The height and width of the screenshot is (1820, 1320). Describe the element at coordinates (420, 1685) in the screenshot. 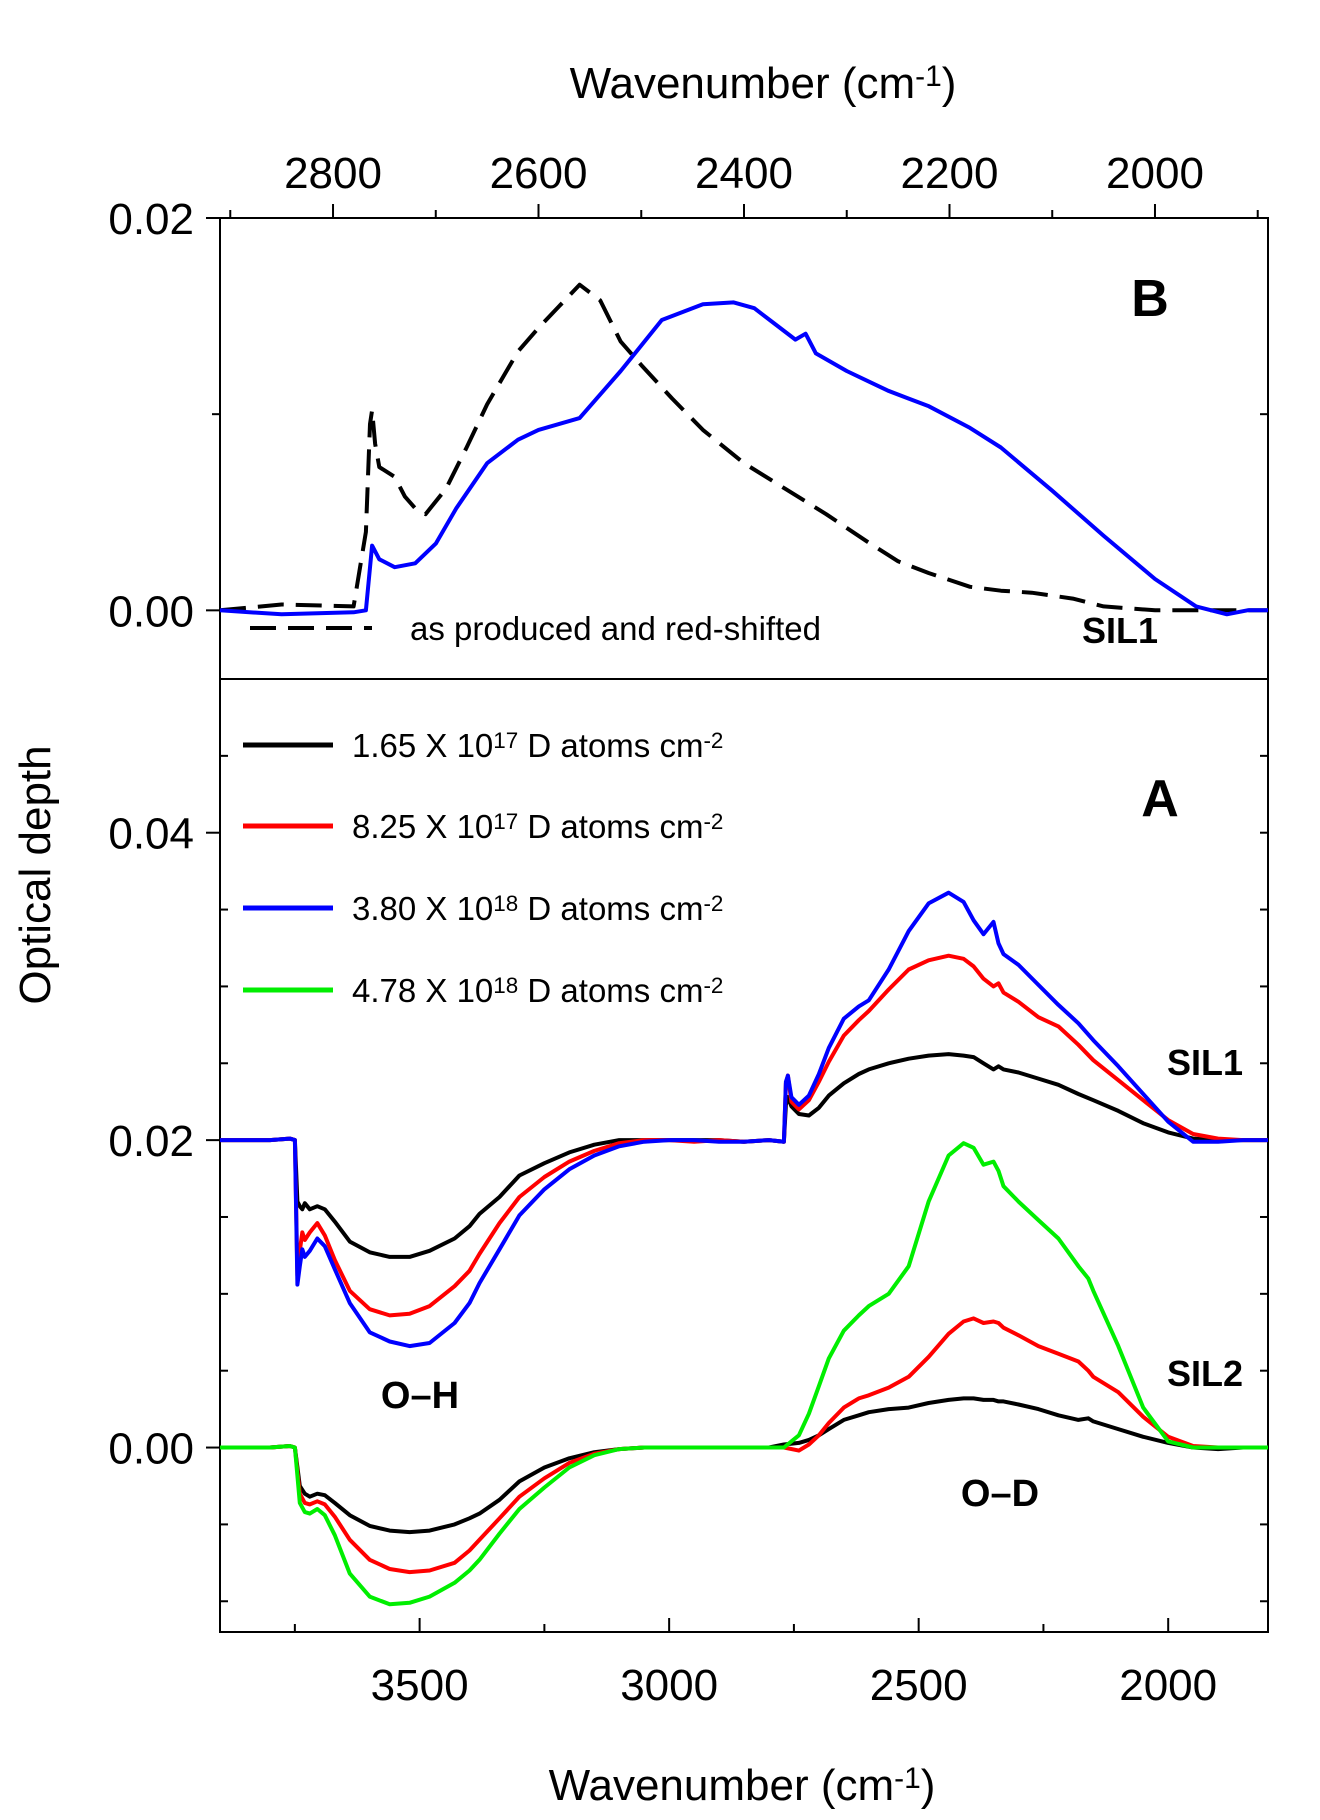

I see `x-tick-label: 3500` at that location.